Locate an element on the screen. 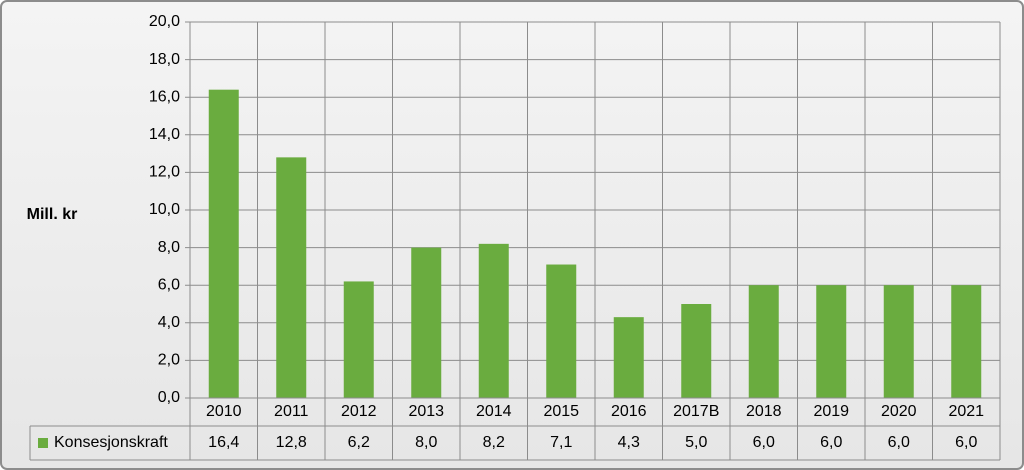  y-tick-label: 20,0 is located at coordinates (164, 21).